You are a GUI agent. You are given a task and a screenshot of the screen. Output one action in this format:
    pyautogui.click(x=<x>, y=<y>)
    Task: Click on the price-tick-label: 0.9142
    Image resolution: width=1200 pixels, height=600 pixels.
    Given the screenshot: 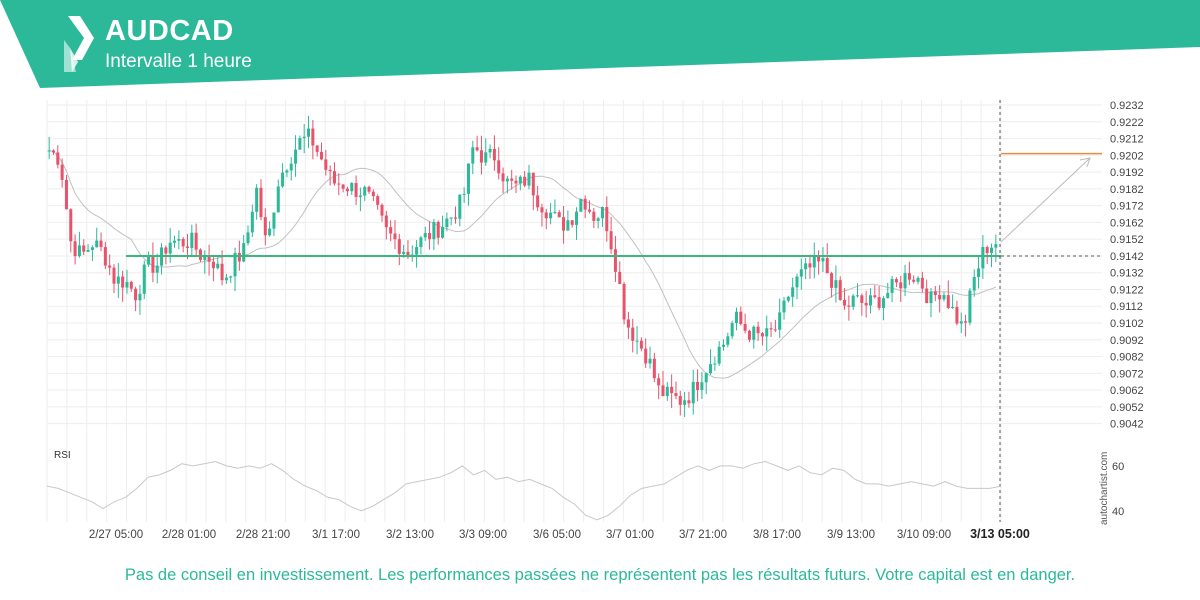 What is the action you would take?
    pyautogui.click(x=1127, y=257)
    